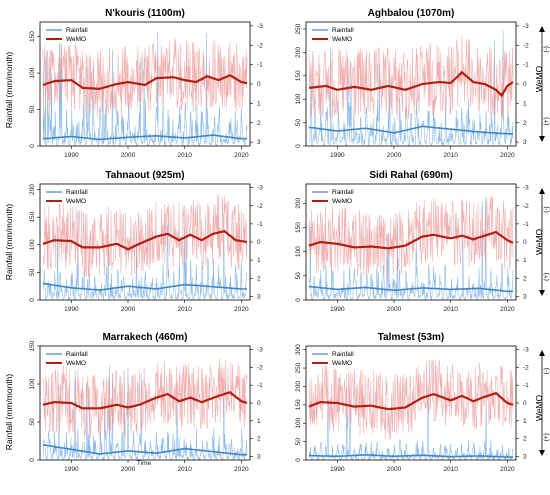  Describe the element at coordinates (542, 293) in the screenshot. I see `arrow-down-head` at that location.